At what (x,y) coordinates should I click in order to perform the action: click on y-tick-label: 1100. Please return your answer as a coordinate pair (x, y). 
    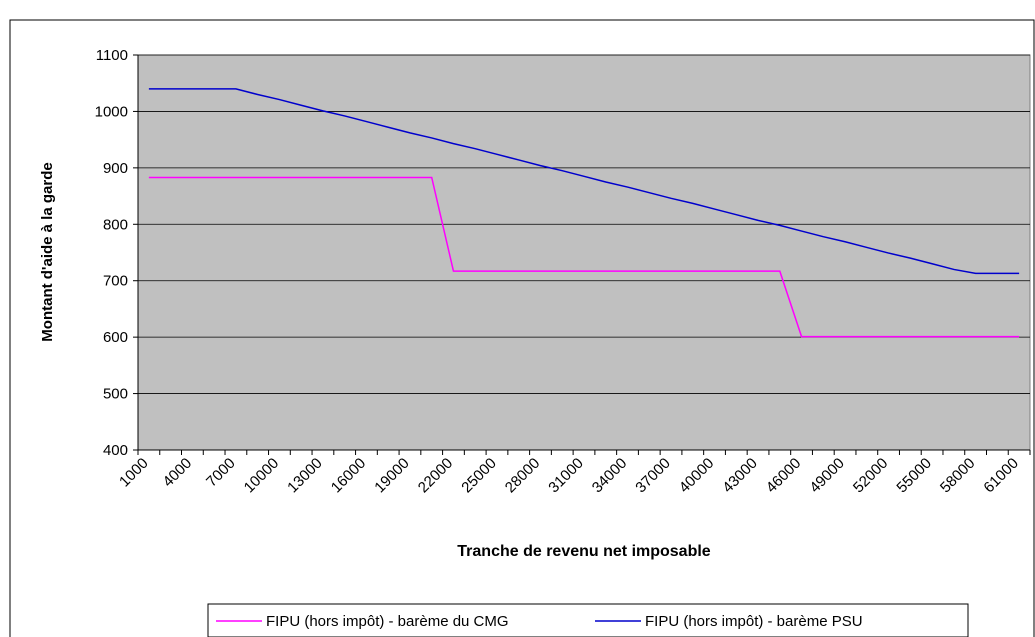
    Looking at the image, I should click on (112, 55).